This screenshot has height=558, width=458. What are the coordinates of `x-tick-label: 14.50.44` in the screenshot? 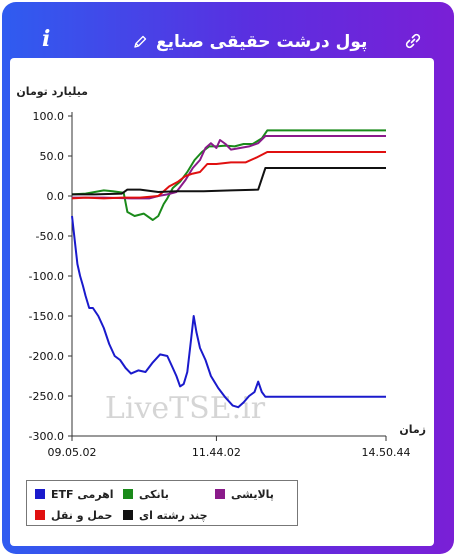 It's located at (386, 452).